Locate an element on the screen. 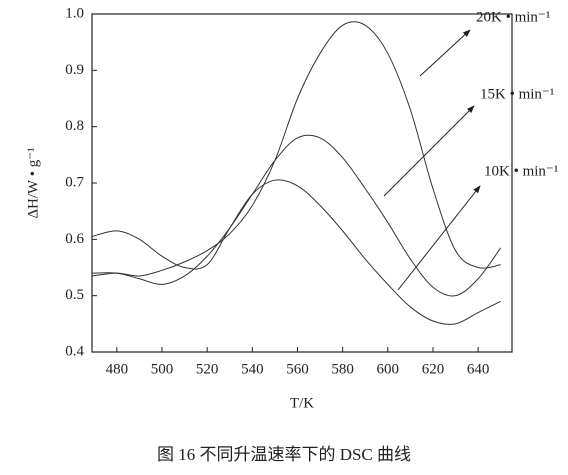  series-label: 15K • min⁻¹ is located at coordinates (517, 94).